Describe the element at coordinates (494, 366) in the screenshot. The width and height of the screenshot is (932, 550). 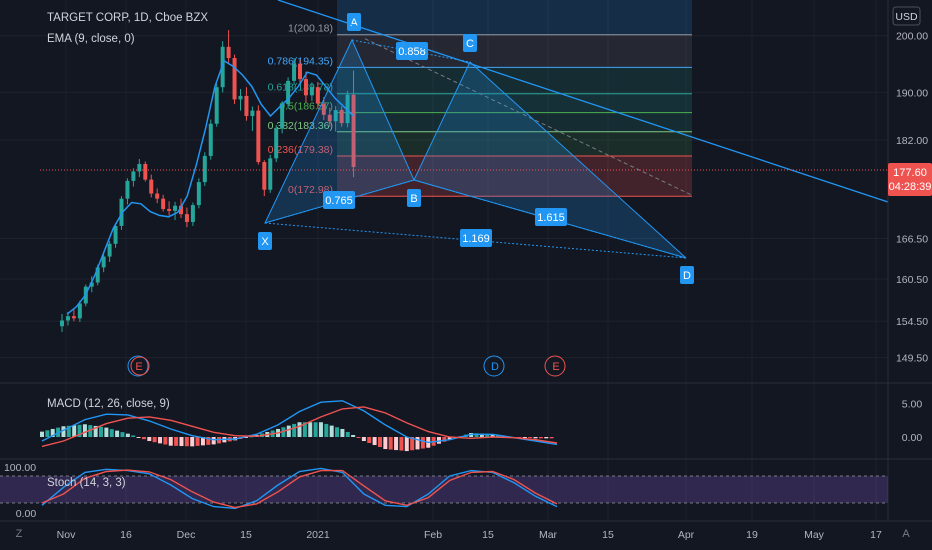
I see `event-marker-dividend: D` at that location.